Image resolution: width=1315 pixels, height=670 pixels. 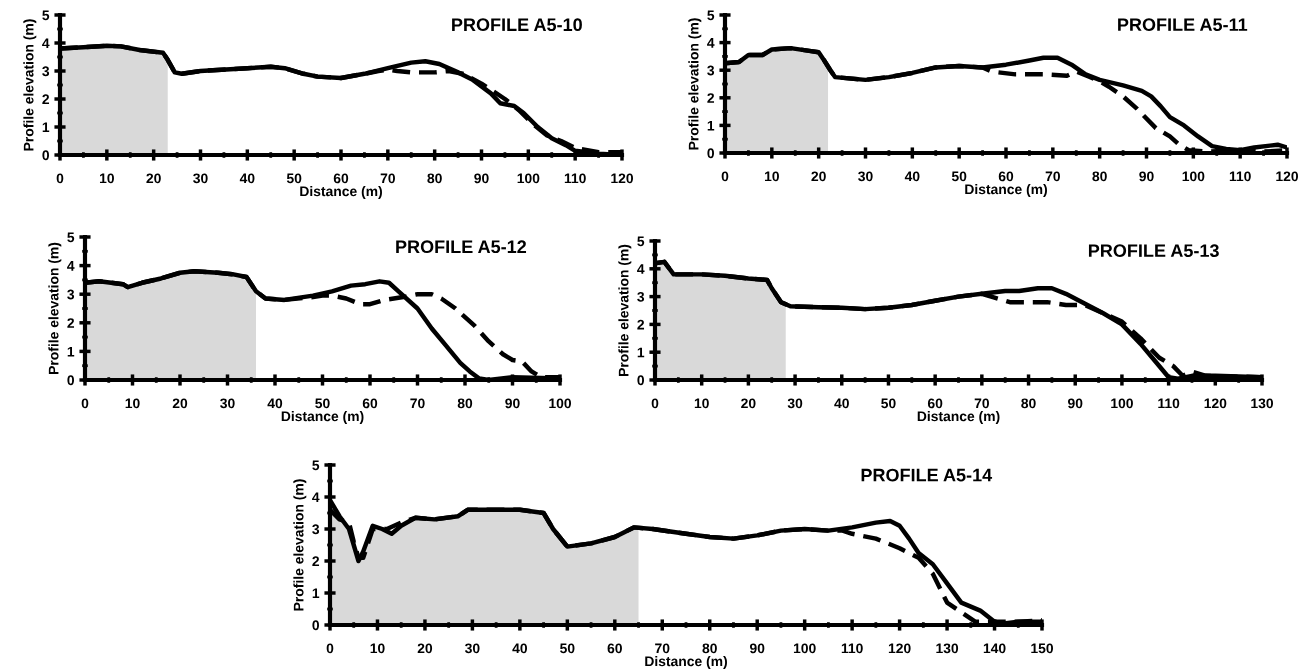 I want to click on x-tick-label: 150, so click(x=1042, y=648).